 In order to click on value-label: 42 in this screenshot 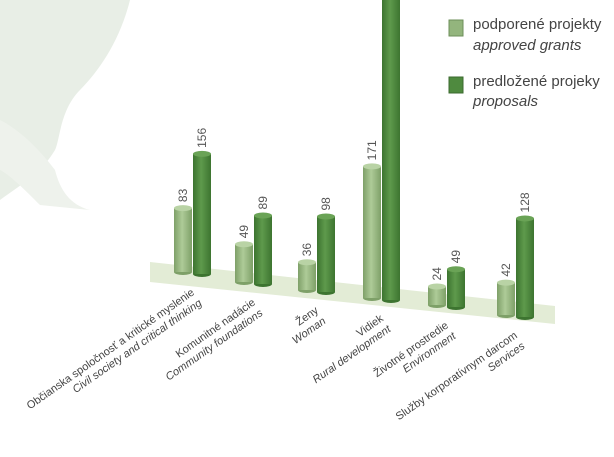, I will do `click(506, 270)`.